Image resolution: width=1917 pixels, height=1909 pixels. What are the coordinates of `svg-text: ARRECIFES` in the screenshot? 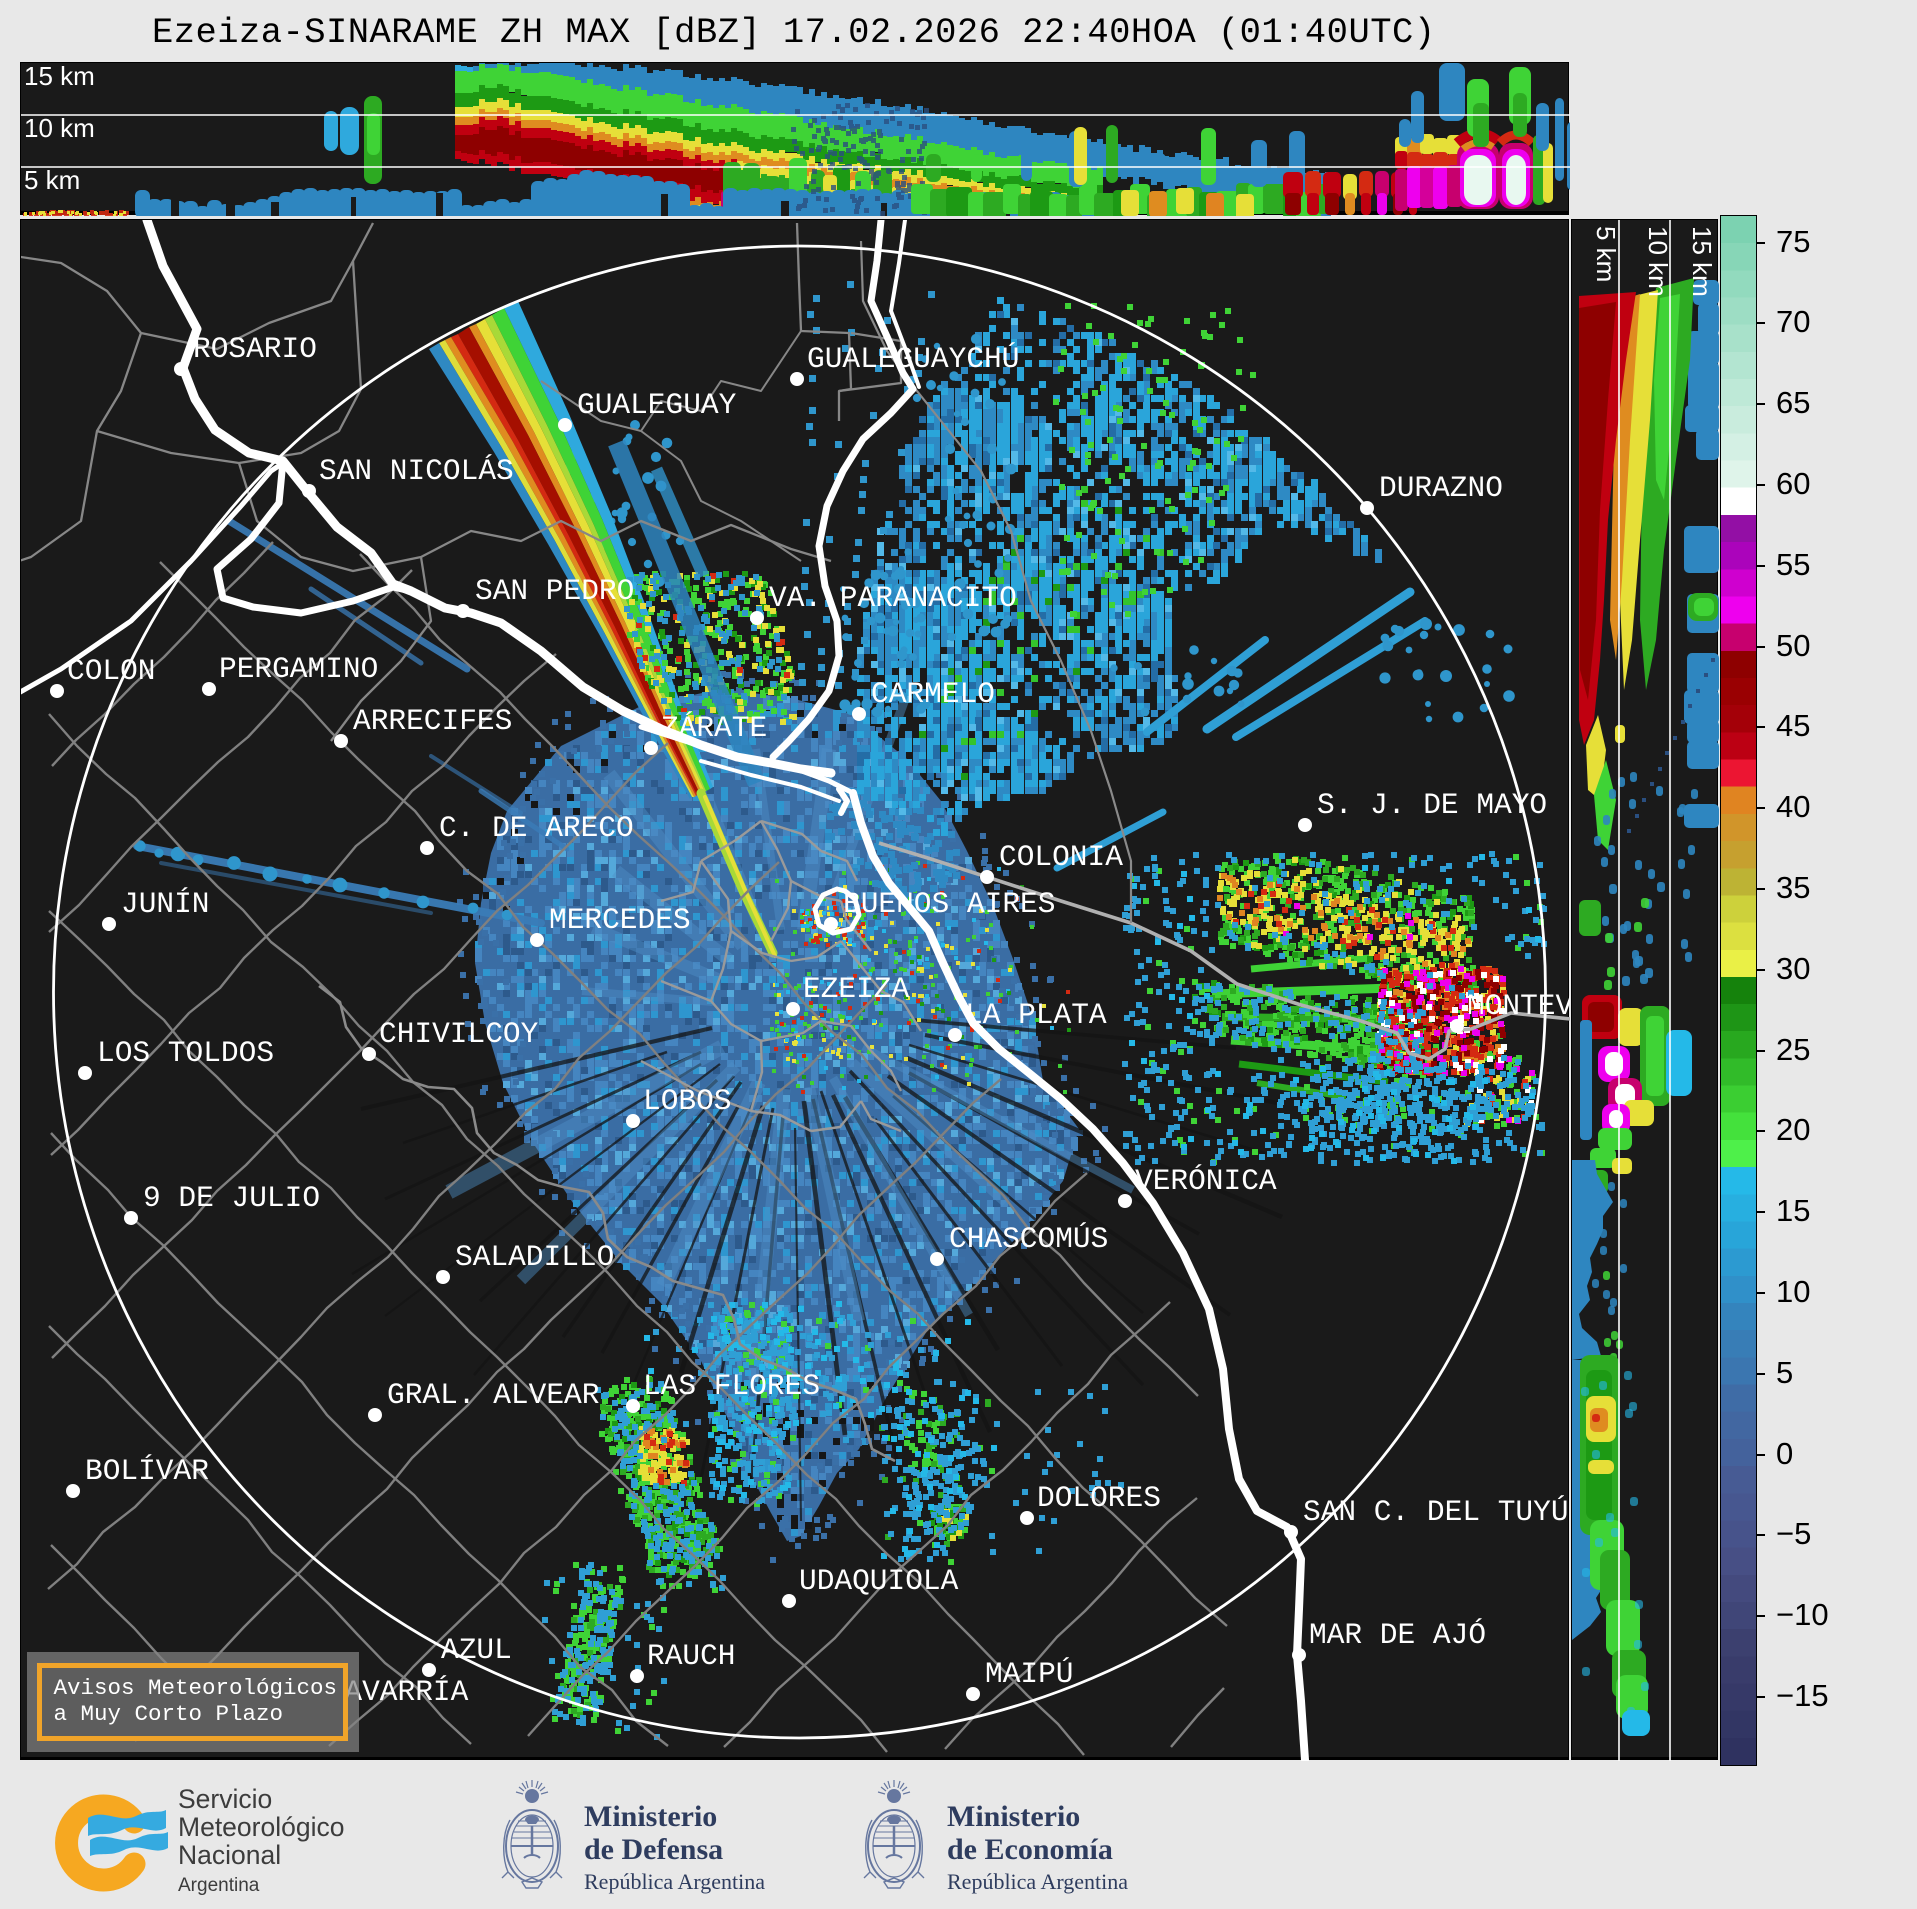 It's located at (432, 721).